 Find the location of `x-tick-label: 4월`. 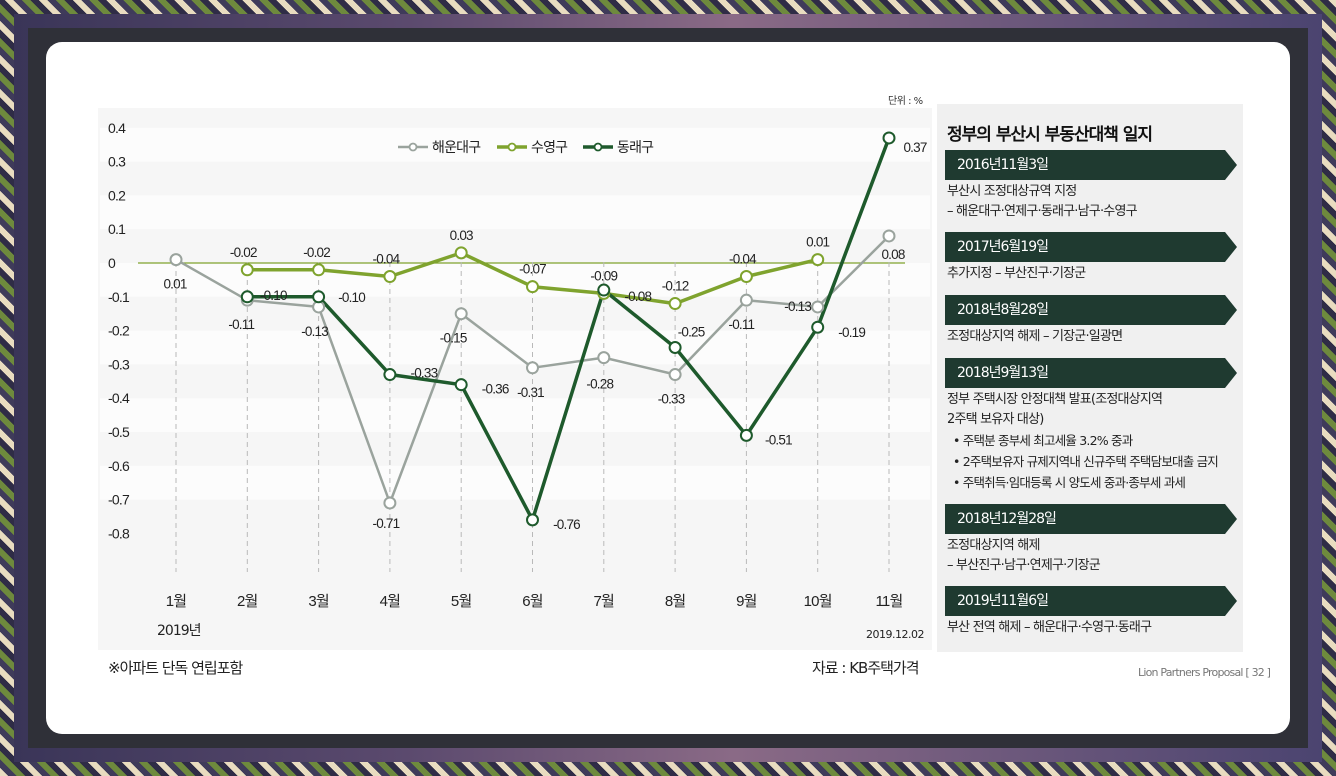

x-tick-label: 4월 is located at coordinates (390, 601).